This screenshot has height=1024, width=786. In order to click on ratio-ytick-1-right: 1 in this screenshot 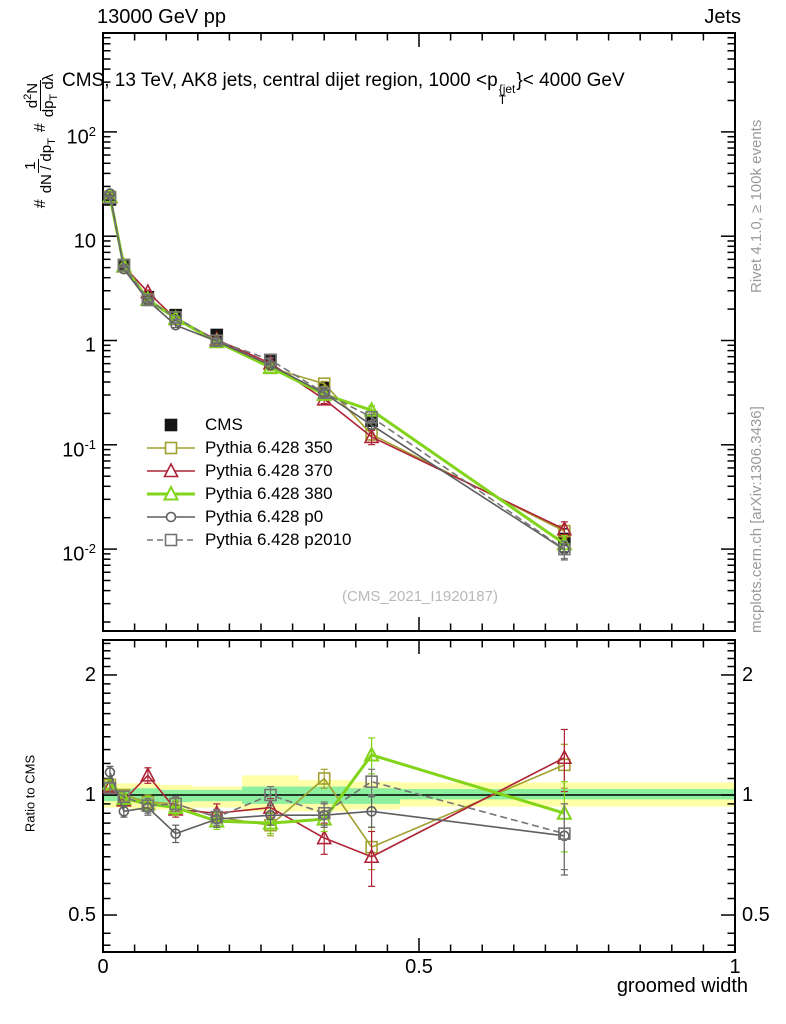, I will do `click(748, 795)`.